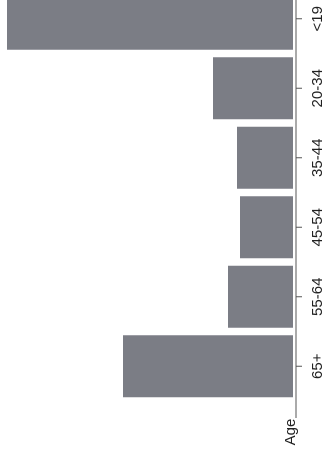 Image resolution: width=331 pixels, height=461 pixels. Describe the element at coordinates (317, 227) in the screenshot. I see `tick-label-3: 45-54` at that location.